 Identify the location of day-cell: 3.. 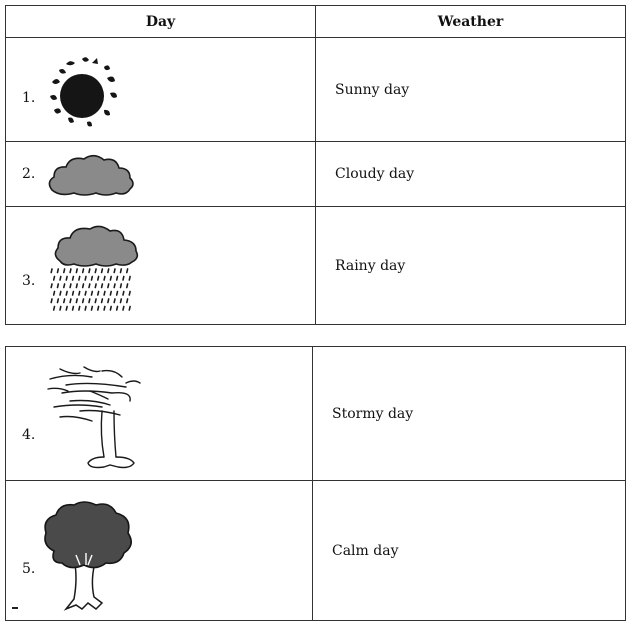
(160, 265).